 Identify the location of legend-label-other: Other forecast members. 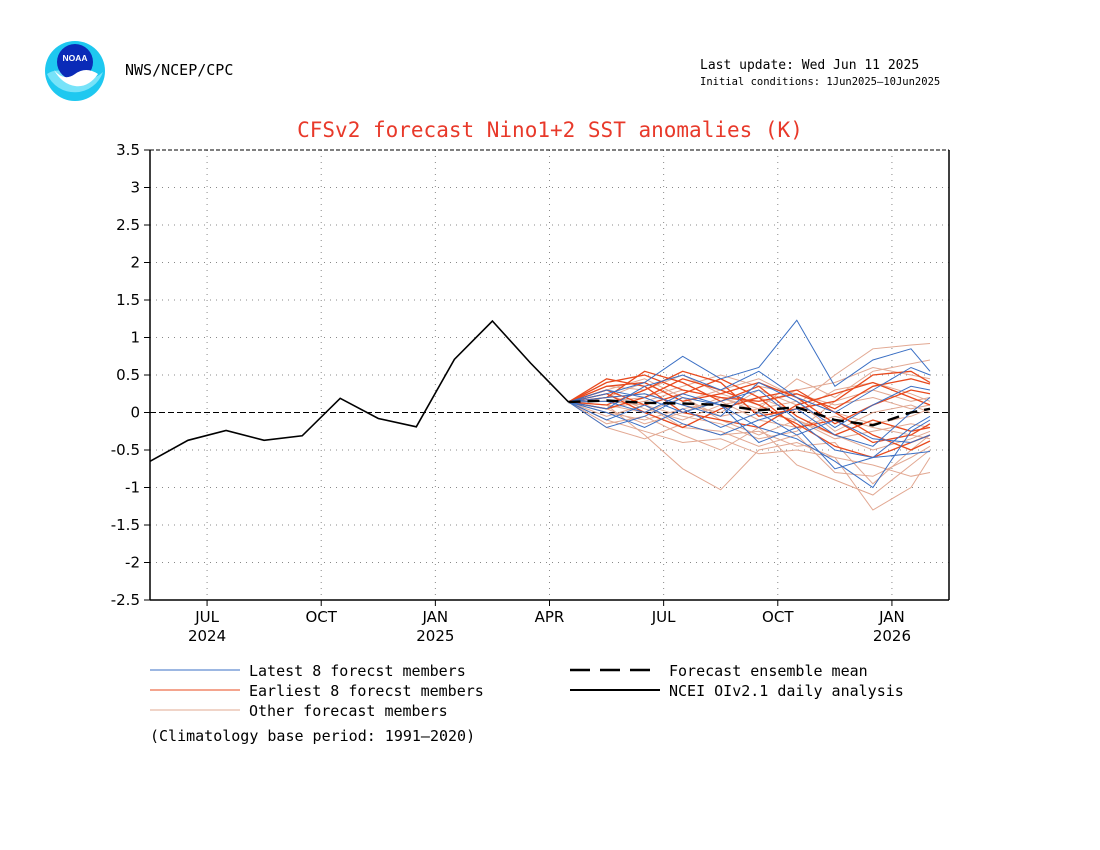
(348, 711).